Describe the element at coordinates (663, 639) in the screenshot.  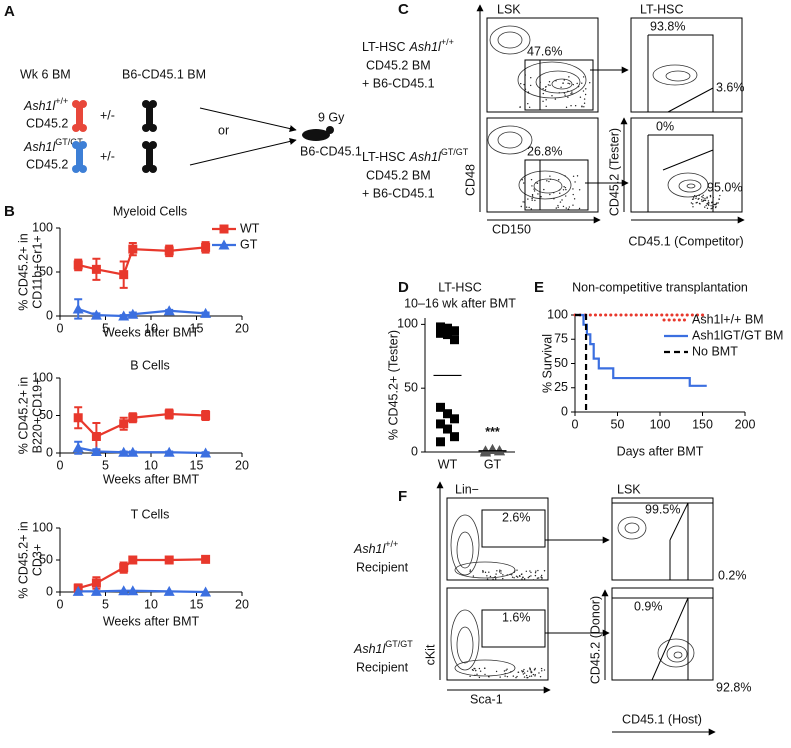
I see `gate` at that location.